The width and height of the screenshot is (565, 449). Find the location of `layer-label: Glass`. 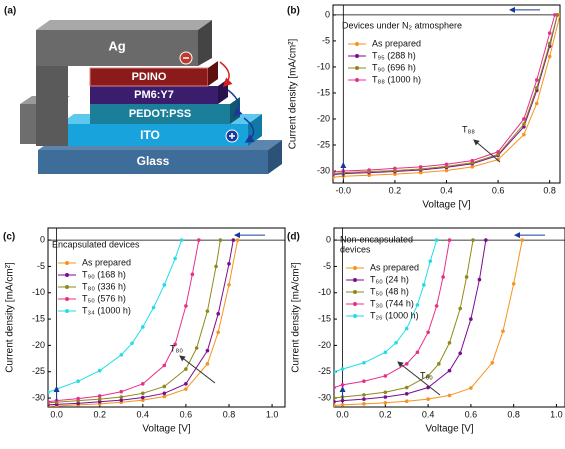

layer-label: Glass is located at coordinates (153, 161).